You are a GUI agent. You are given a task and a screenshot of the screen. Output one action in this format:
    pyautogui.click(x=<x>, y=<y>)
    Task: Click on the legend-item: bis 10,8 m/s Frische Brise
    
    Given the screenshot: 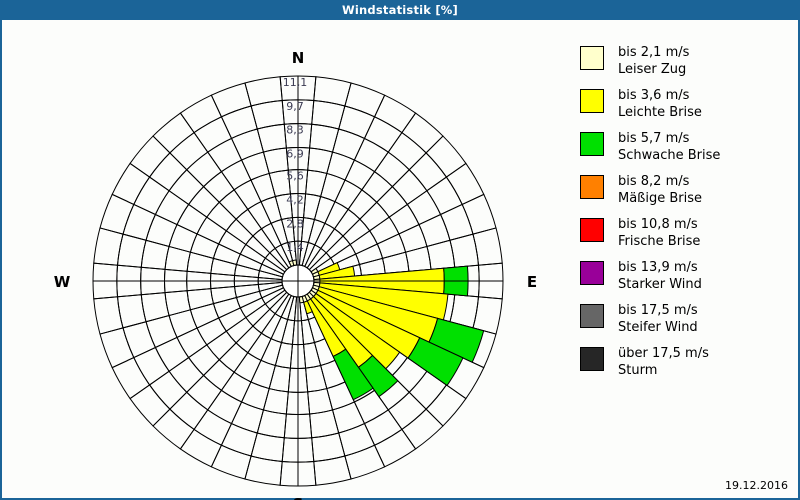 What is the action you would take?
    pyautogui.click(x=690, y=237)
    